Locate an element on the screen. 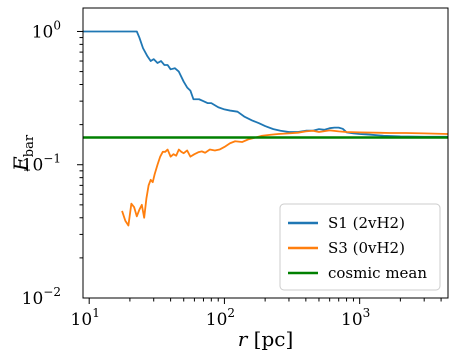 Image resolution: width=450 pixels, height=357 pixels. y-axis: 10⁻² 10⁻¹ 10⁰ is located at coordinates (52, 163).